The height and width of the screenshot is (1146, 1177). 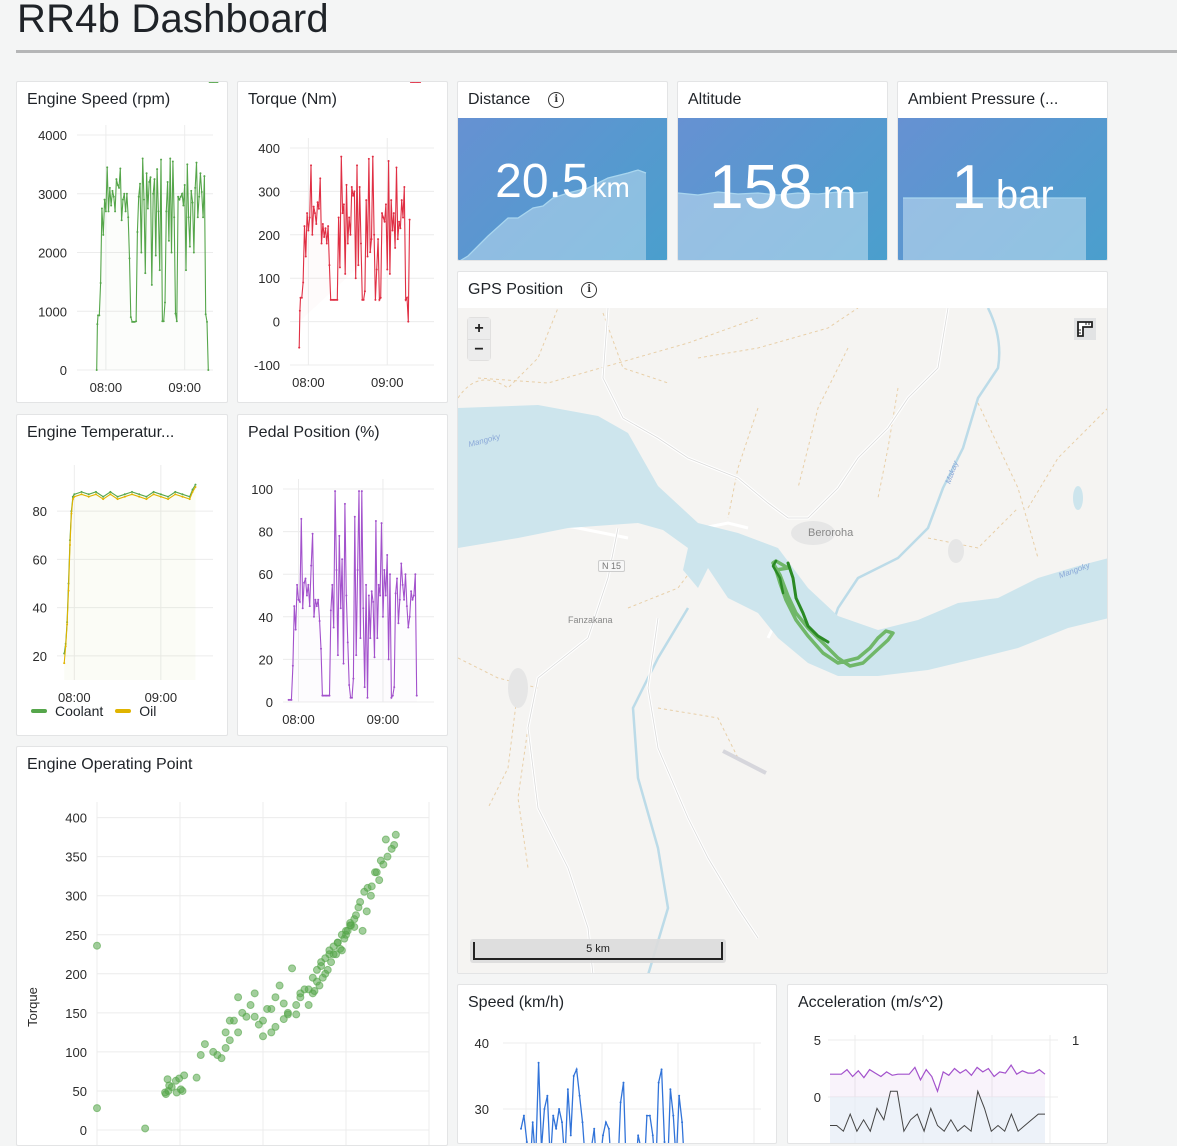 What do you see at coordinates (122, 242) in the screenshot?
I see `engine-speed-chart: 0 1000 2000 3000 4000 08:00 09:00` at bounding box center [122, 242].